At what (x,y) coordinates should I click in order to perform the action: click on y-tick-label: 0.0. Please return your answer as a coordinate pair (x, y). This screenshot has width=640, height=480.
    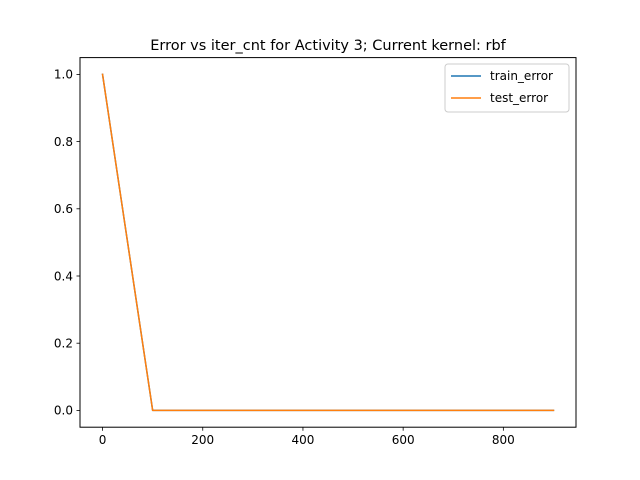
    Looking at the image, I should click on (63, 411).